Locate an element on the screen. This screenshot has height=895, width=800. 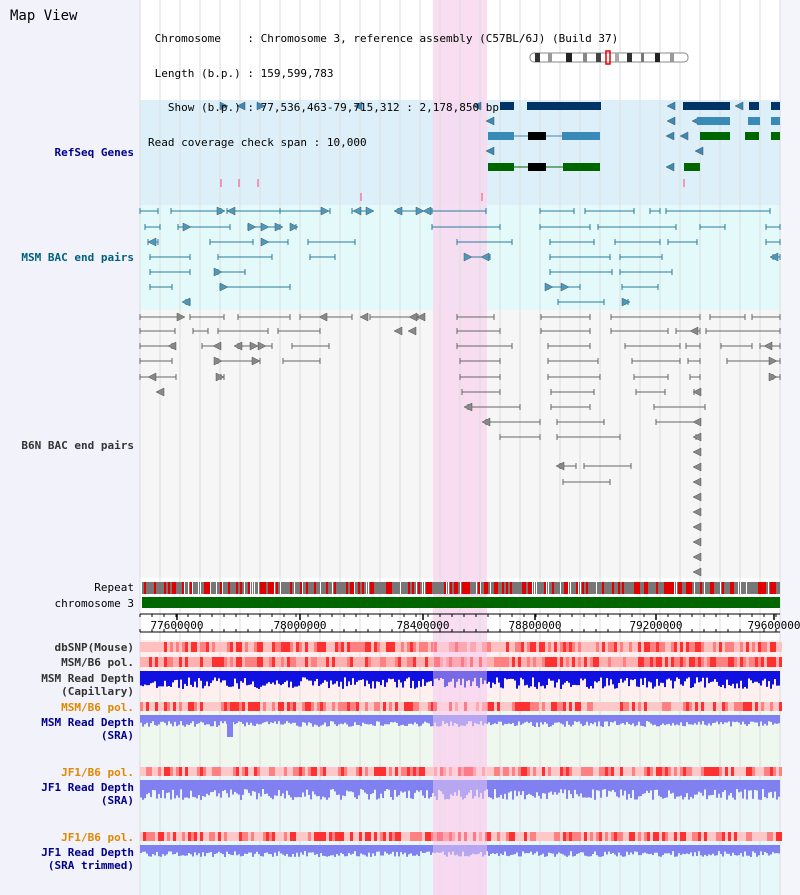
track-label-refseq: RefSeq Genes is located at coordinates (94, 152).